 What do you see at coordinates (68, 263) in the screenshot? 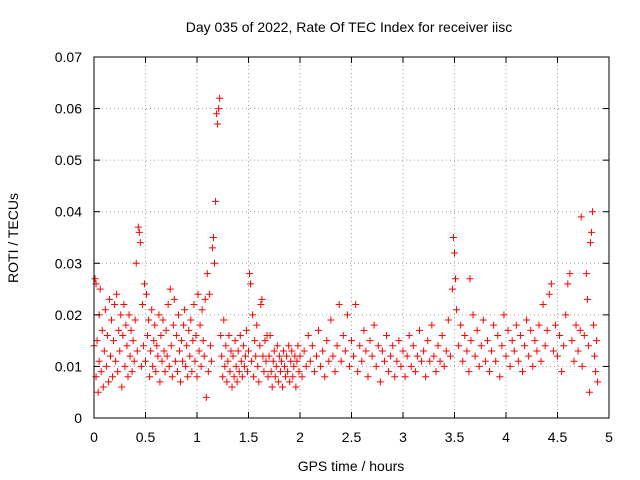
I see `y-tick-label: 0.03` at bounding box center [68, 263].